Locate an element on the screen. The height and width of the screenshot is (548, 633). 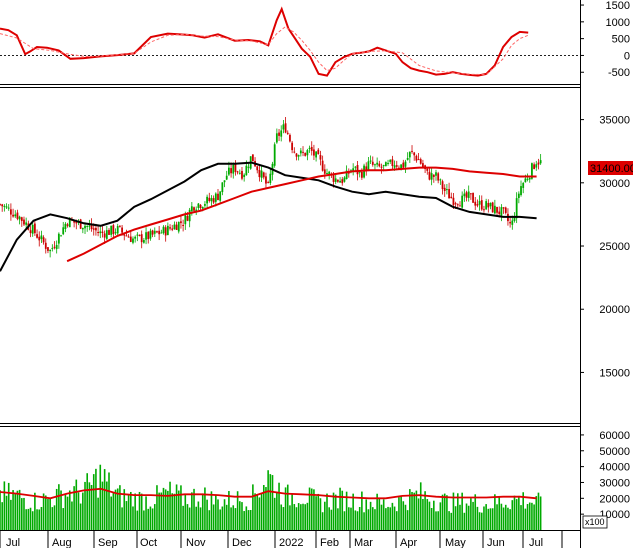
price-y-tick-label: 25000 is located at coordinates (614, 247).